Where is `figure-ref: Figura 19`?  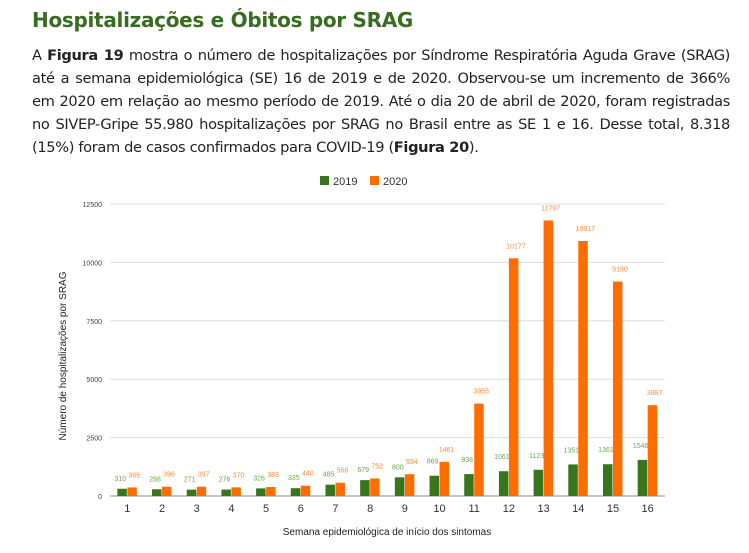 figure-ref: Figura 19 is located at coordinates (85, 55).